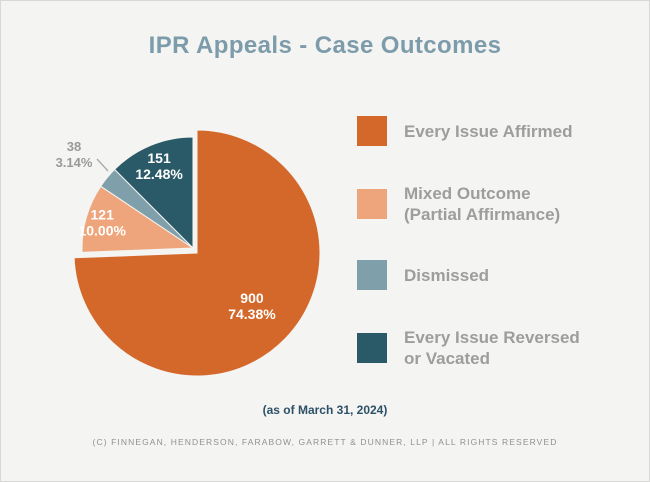  I want to click on slice-value-label: 151 12.48%, so click(159, 166).